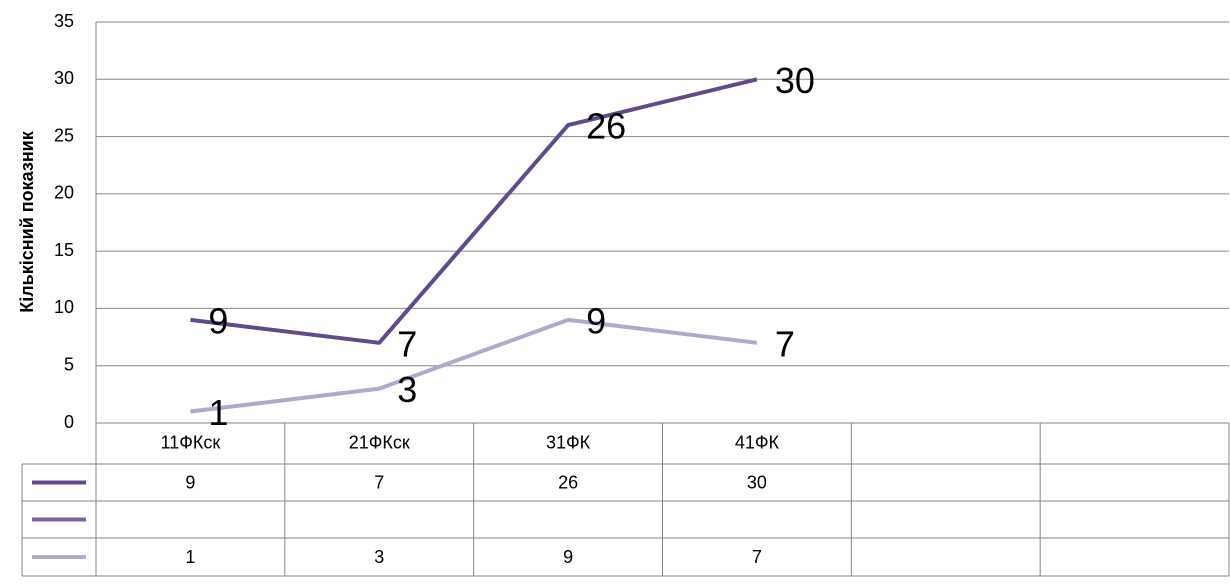 The height and width of the screenshot is (586, 1230). I want to click on y-tick-label: 0, so click(69, 422).